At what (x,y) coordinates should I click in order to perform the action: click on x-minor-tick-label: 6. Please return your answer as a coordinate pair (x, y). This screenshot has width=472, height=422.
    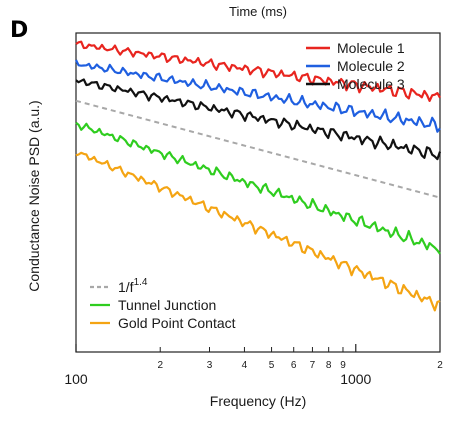
    Looking at the image, I should click on (294, 365).